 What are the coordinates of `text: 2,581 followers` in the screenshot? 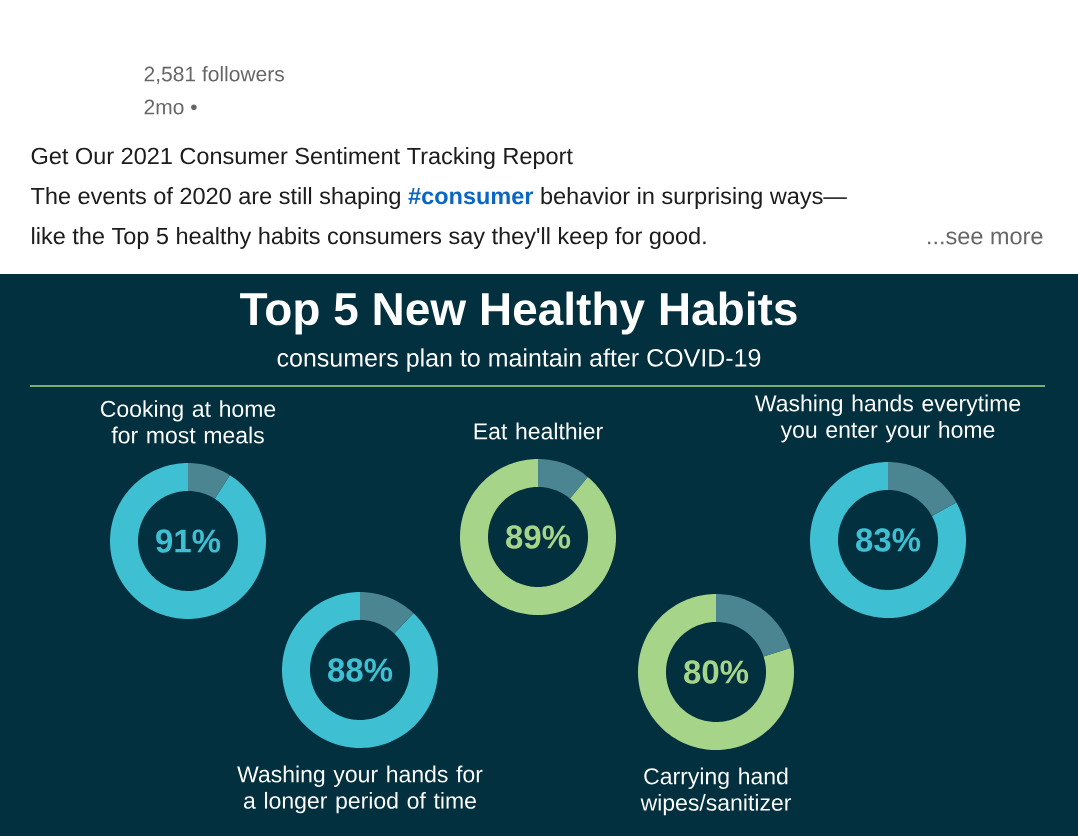 It's located at (214, 75).